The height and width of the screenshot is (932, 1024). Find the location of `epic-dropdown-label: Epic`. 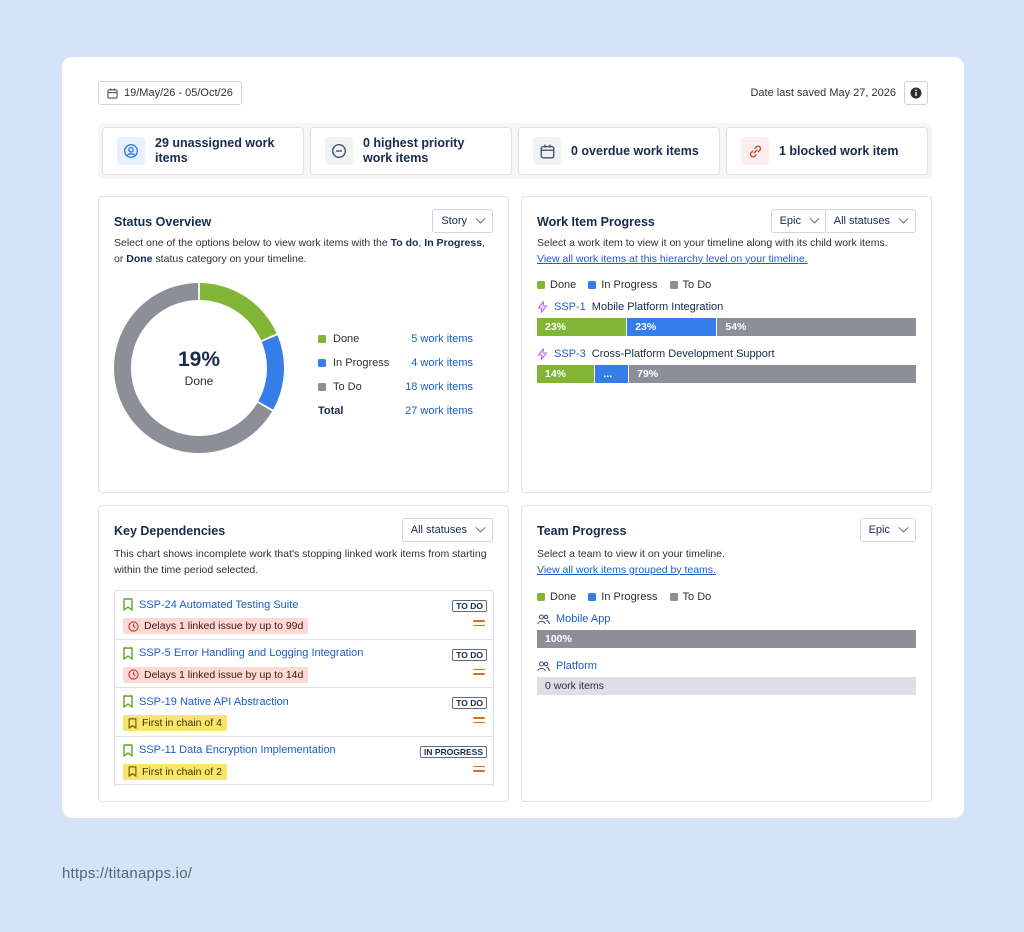

epic-dropdown-label: Epic is located at coordinates (790, 221).